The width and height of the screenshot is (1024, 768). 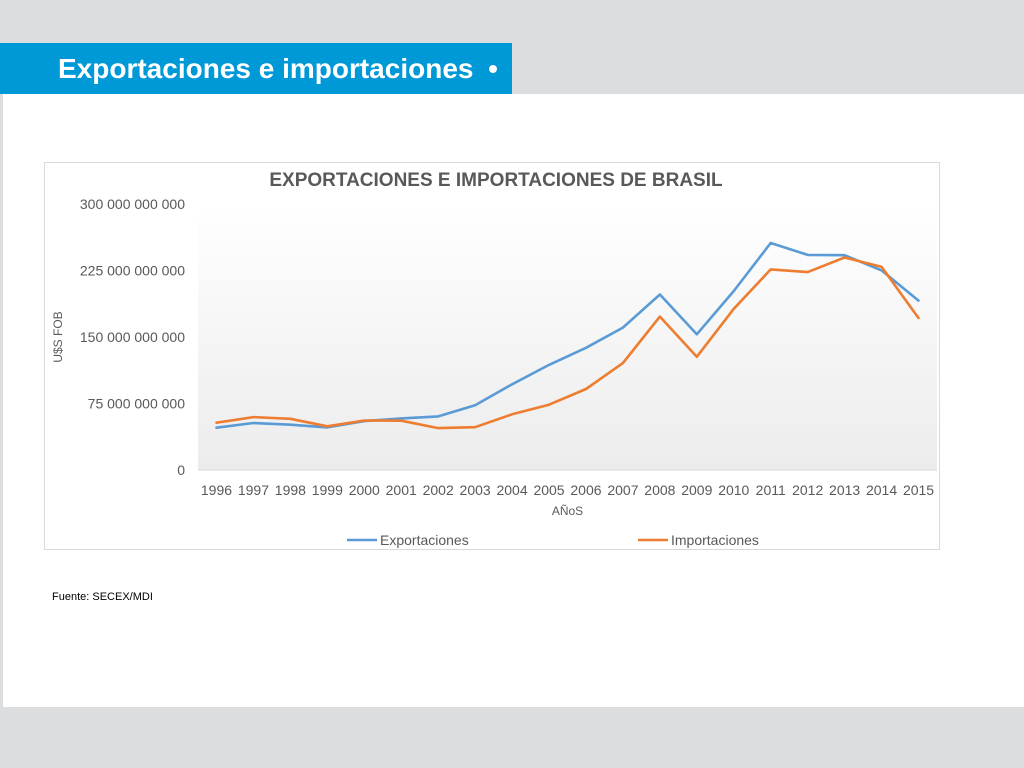 What do you see at coordinates (58, 336) in the screenshot?
I see `y-axis-label: U$S FOB` at bounding box center [58, 336].